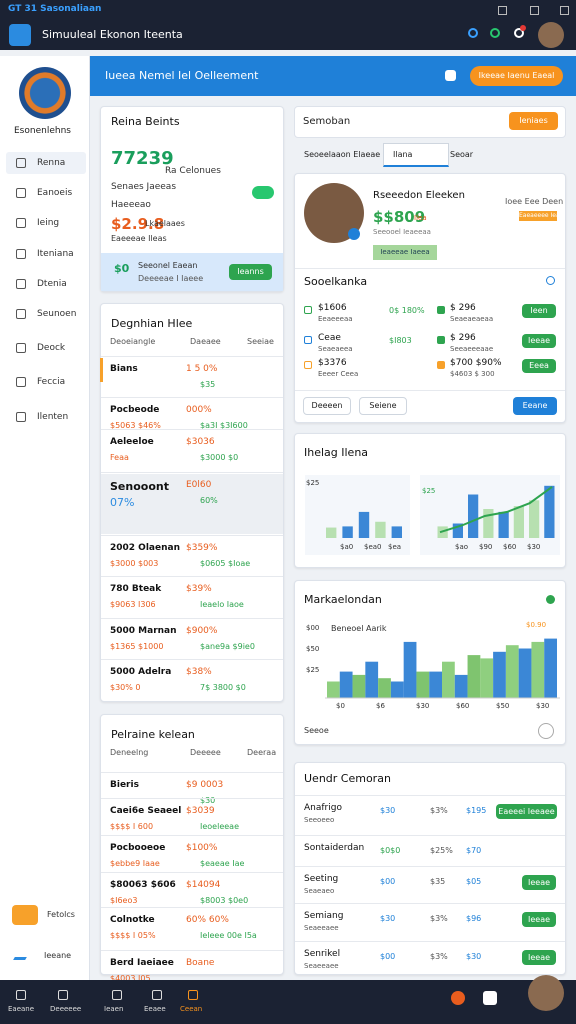  Describe the element at coordinates (327, 406) in the screenshot. I see `action-button: Deeeen` at that location.